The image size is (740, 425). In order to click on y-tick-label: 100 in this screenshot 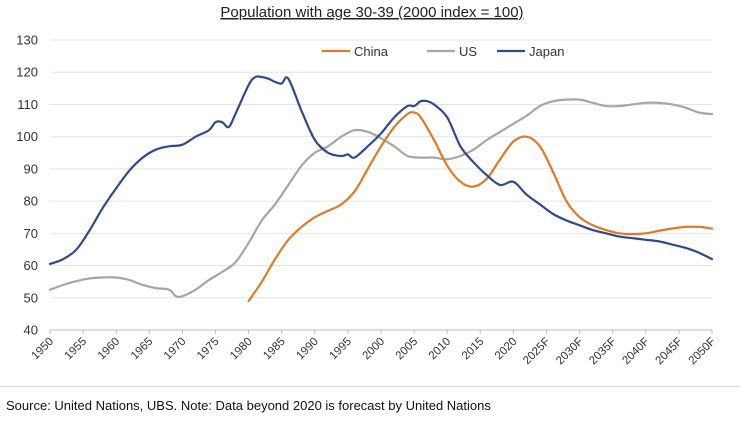, I will do `click(27, 136)`.